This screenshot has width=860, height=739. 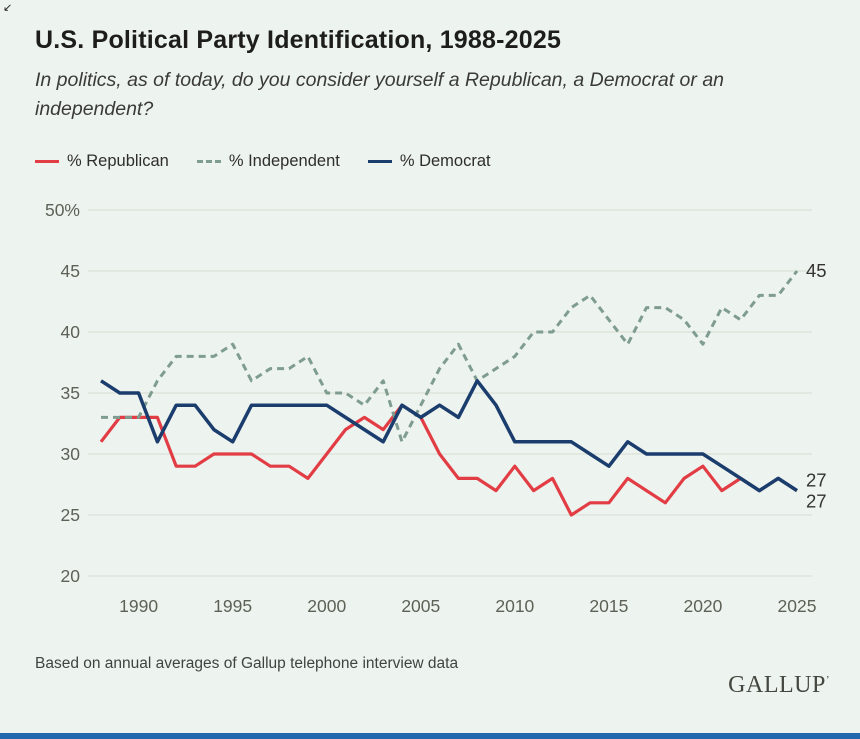 I want to click on y-axis-tick-label: 30, so click(x=71, y=454).